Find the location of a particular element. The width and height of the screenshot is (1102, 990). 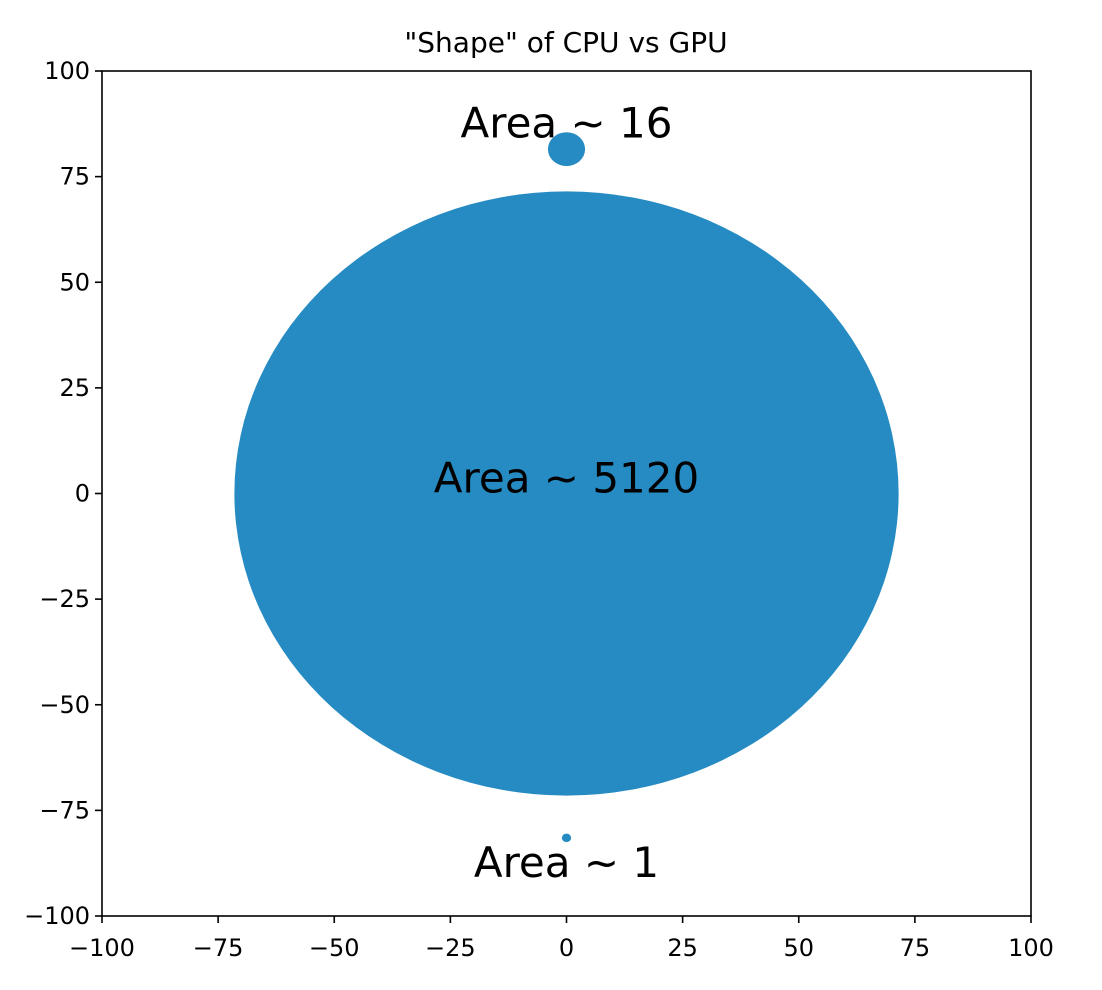

x-tick-label: −50 is located at coordinates (334, 948).